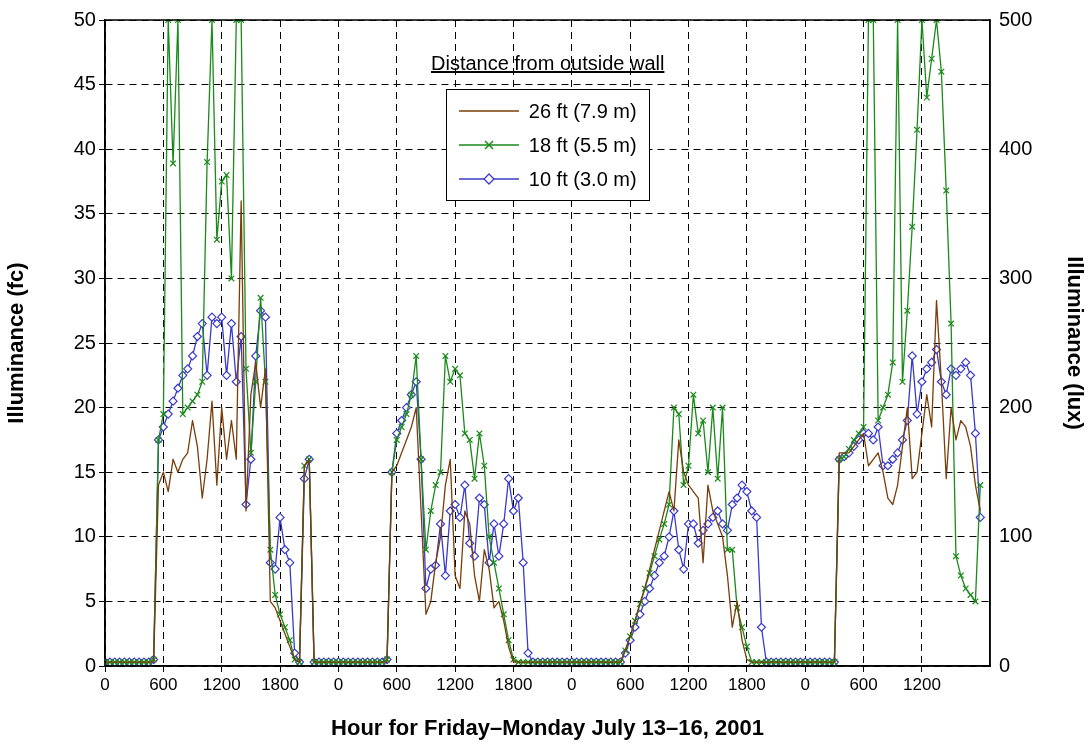  What do you see at coordinates (84, 147) in the screenshot?
I see `y-tick-label: 40` at bounding box center [84, 147].